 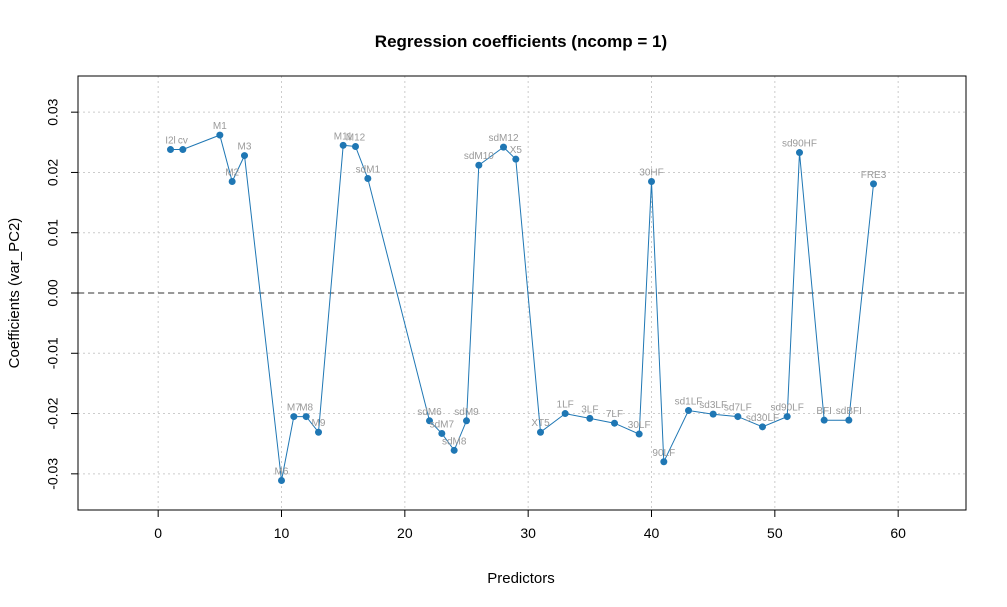 I want to click on y-tick-label: 0.03, so click(x=53, y=111).